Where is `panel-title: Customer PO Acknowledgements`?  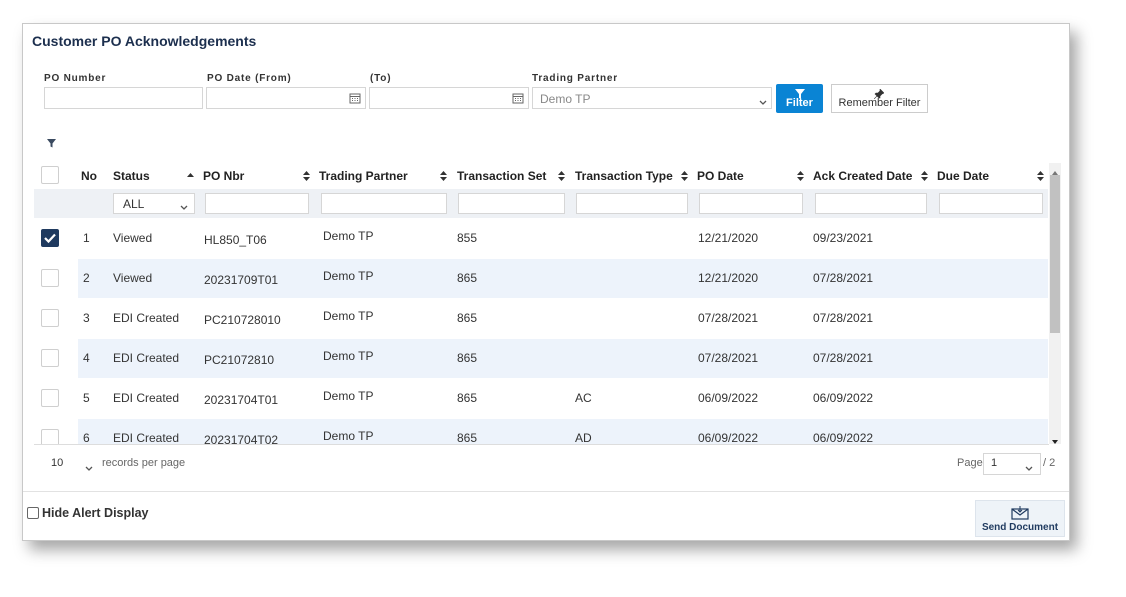
panel-title: Customer PO Acknowledgements is located at coordinates (144, 41).